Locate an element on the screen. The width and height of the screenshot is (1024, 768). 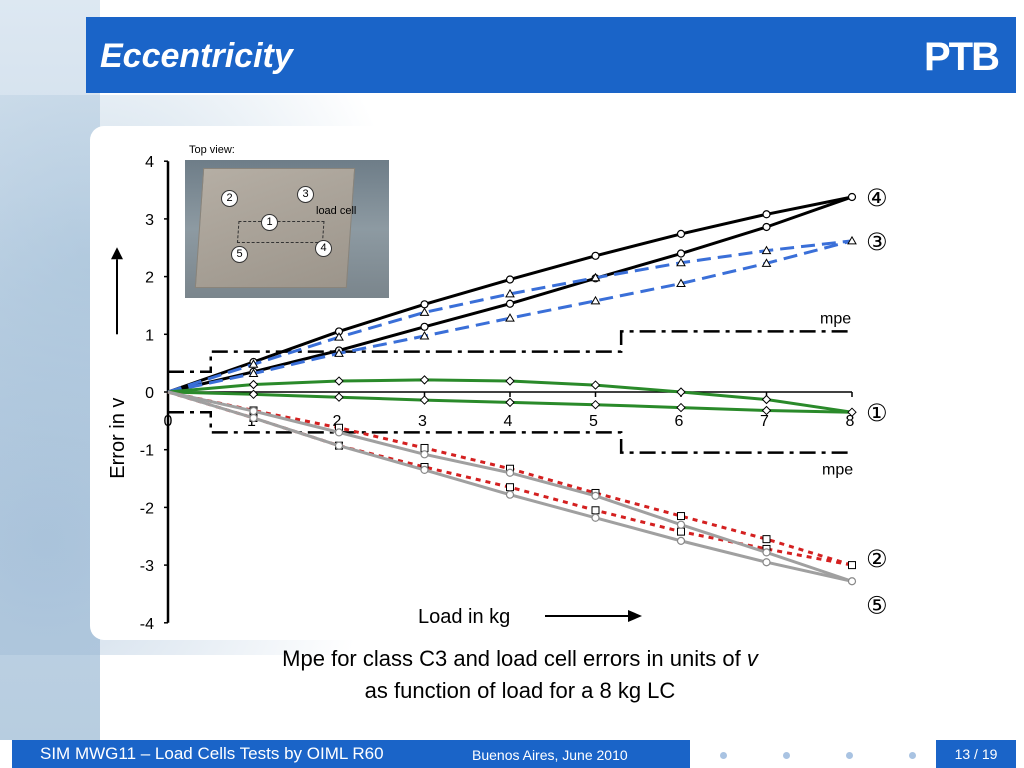
series-position-3: ① is located at coordinates (527, 401).